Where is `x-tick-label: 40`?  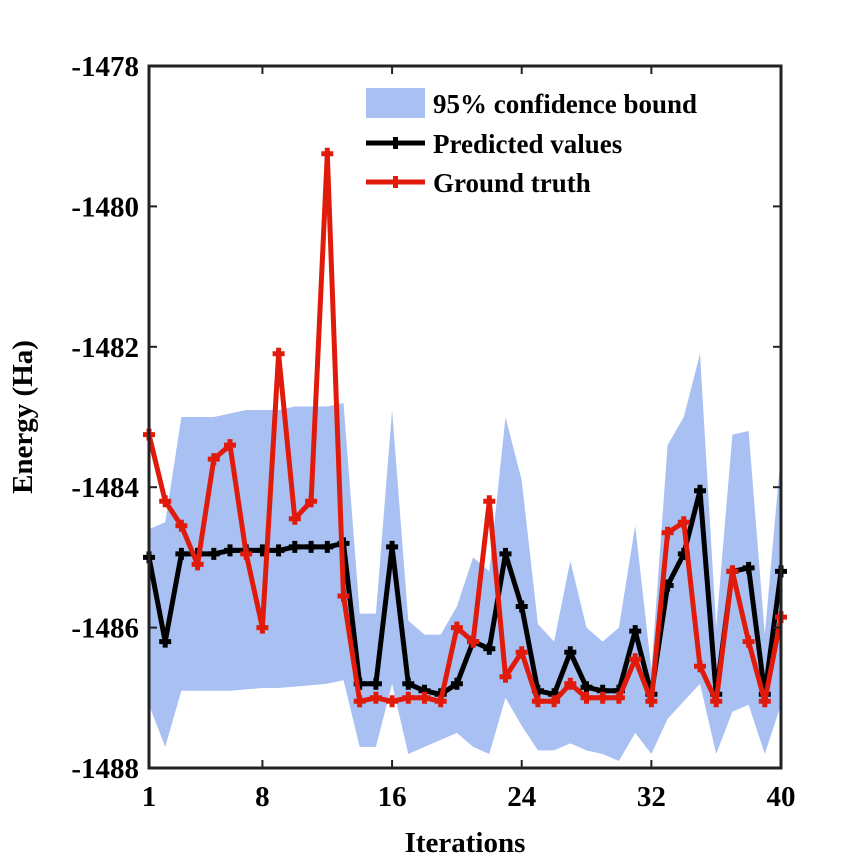 x-tick-label: 40 is located at coordinates (781, 797).